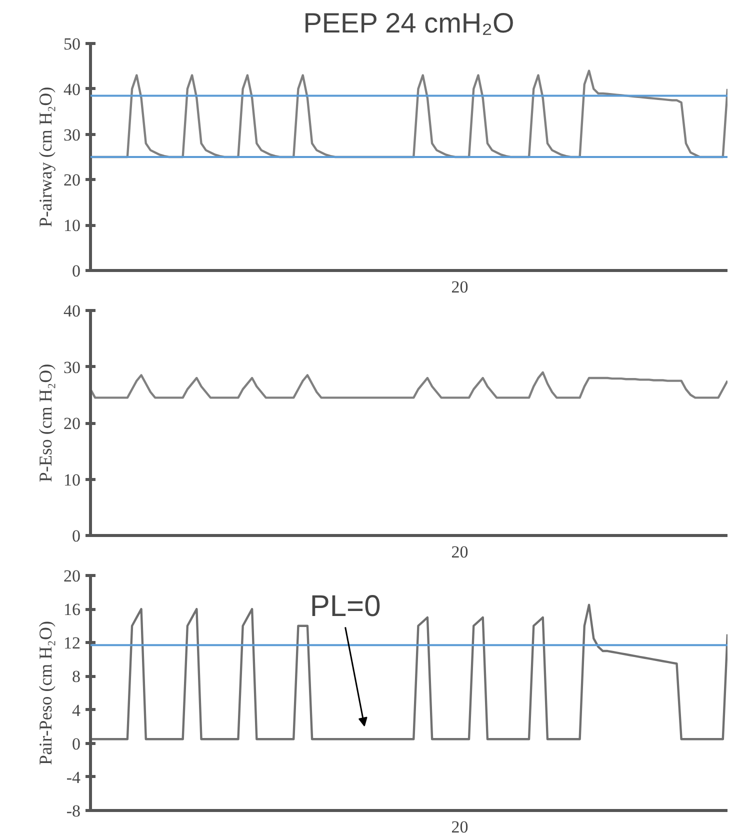 The image size is (731, 840). What do you see at coordinates (76, 710) in the screenshot?
I see `y-tick-label: 4` at bounding box center [76, 710].